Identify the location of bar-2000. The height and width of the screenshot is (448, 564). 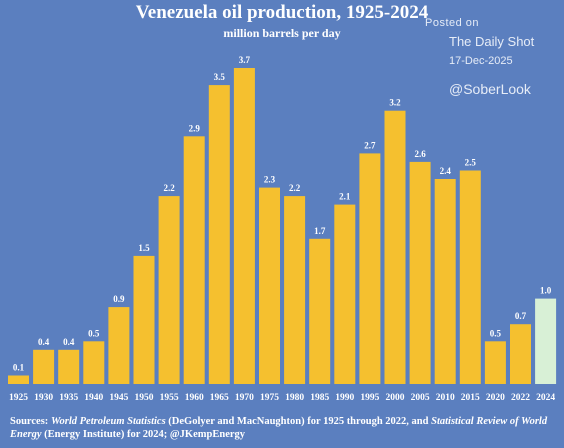
(395, 247).